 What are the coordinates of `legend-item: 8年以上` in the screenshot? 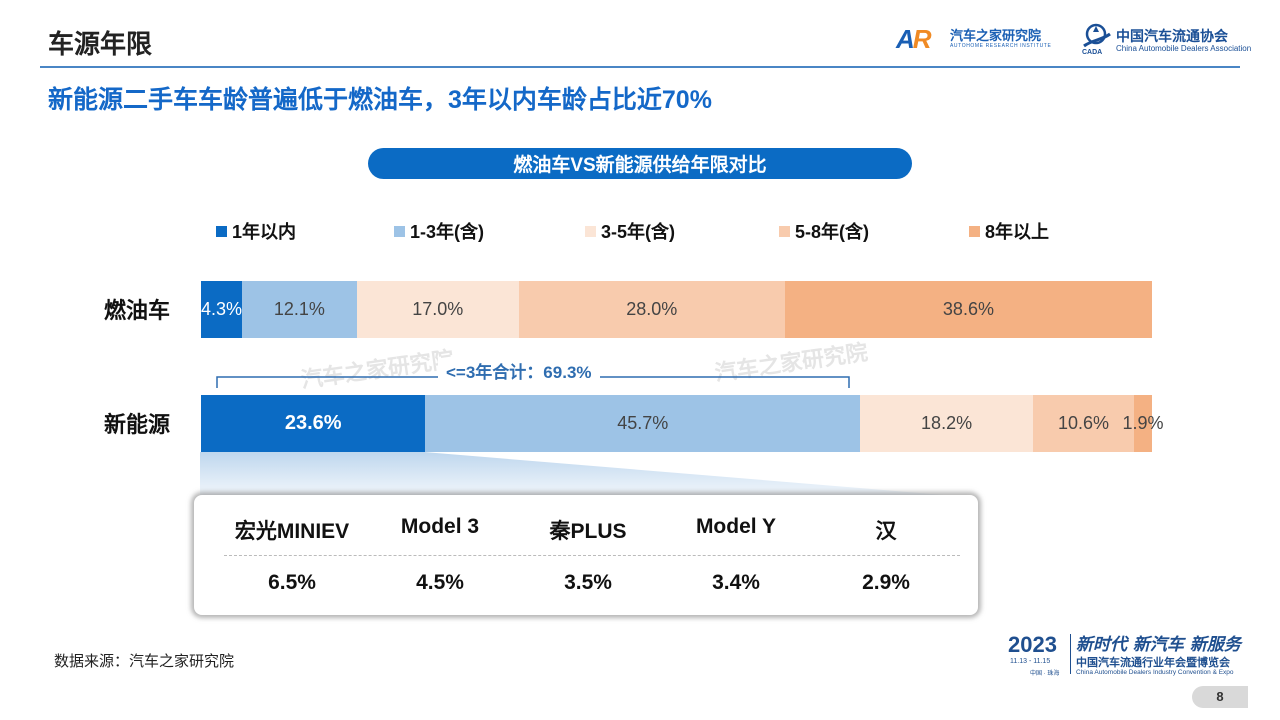 It's located at (1009, 231).